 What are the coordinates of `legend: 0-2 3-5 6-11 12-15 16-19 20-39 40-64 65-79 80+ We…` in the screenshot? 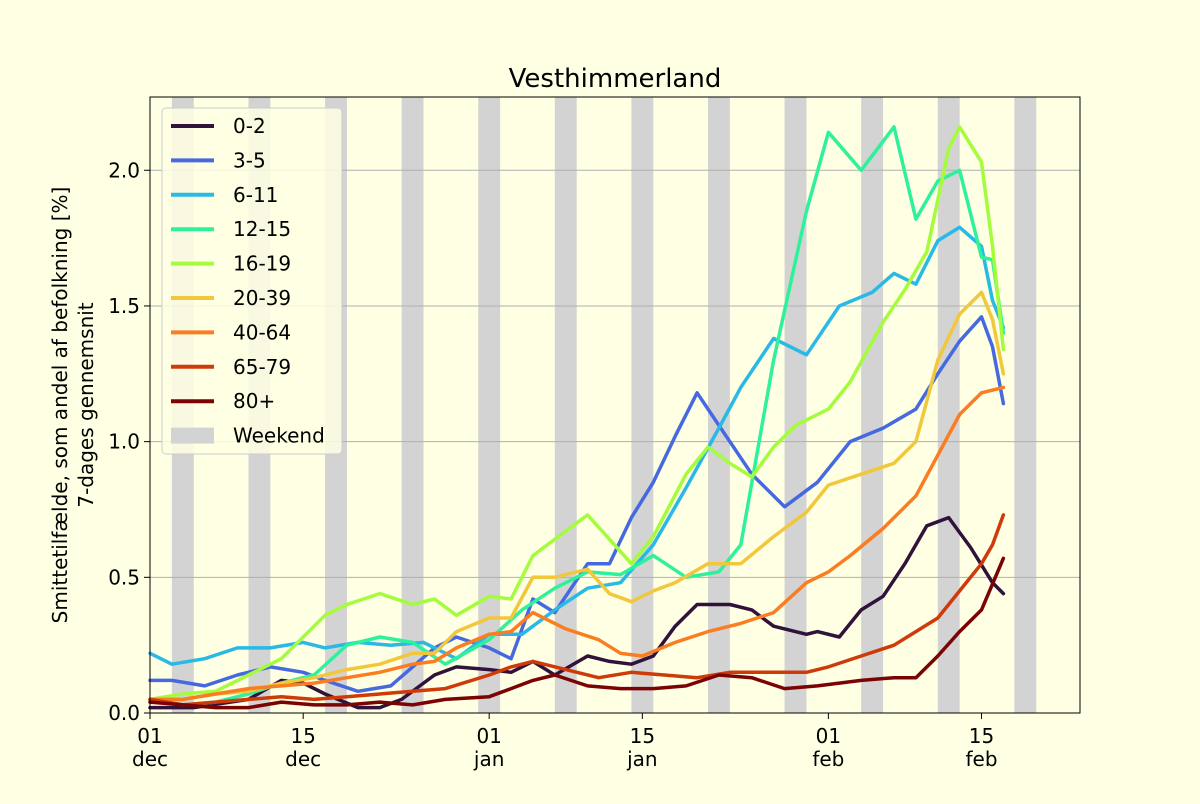 It's located at (252, 281).